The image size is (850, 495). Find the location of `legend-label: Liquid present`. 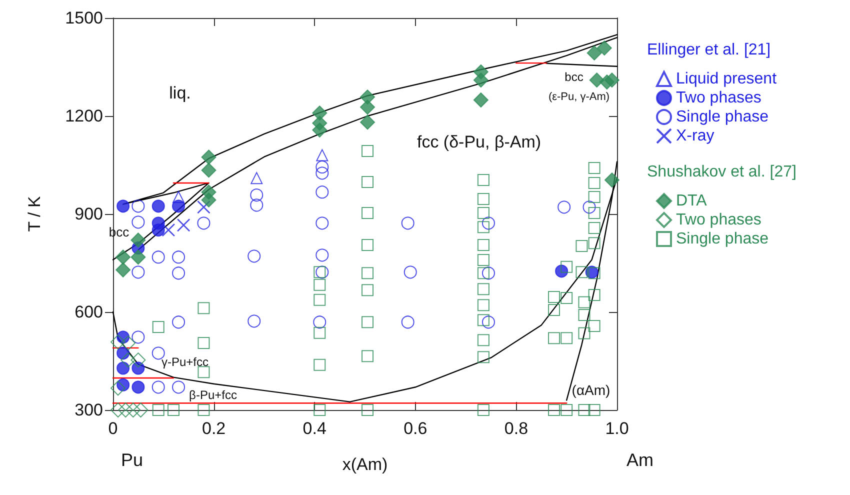

legend-label: Liquid present is located at coordinates (727, 79).